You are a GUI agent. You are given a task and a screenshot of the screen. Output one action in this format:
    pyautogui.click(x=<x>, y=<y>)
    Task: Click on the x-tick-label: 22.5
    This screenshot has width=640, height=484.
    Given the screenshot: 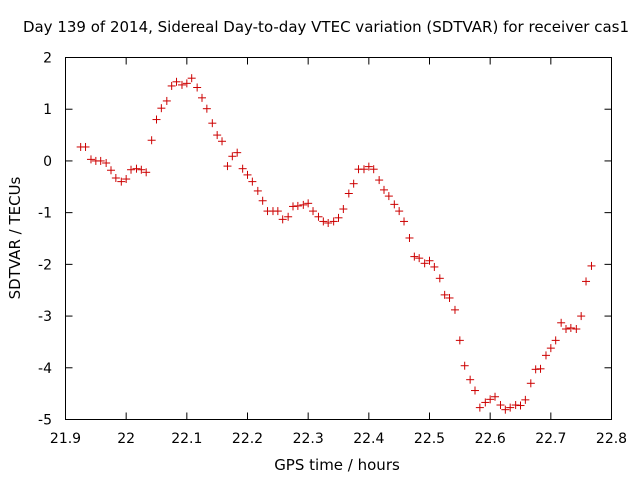 What is the action you would take?
    pyautogui.click(x=429, y=439)
    